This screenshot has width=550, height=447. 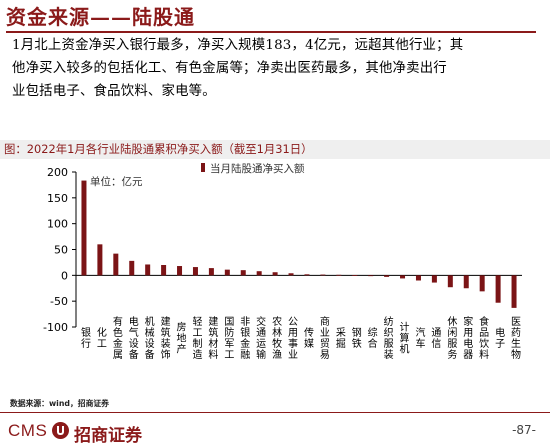 What do you see at coordinates (108, 436) in the screenshot?
I see `logo-company-name: 招商证券` at bounding box center [108, 436].